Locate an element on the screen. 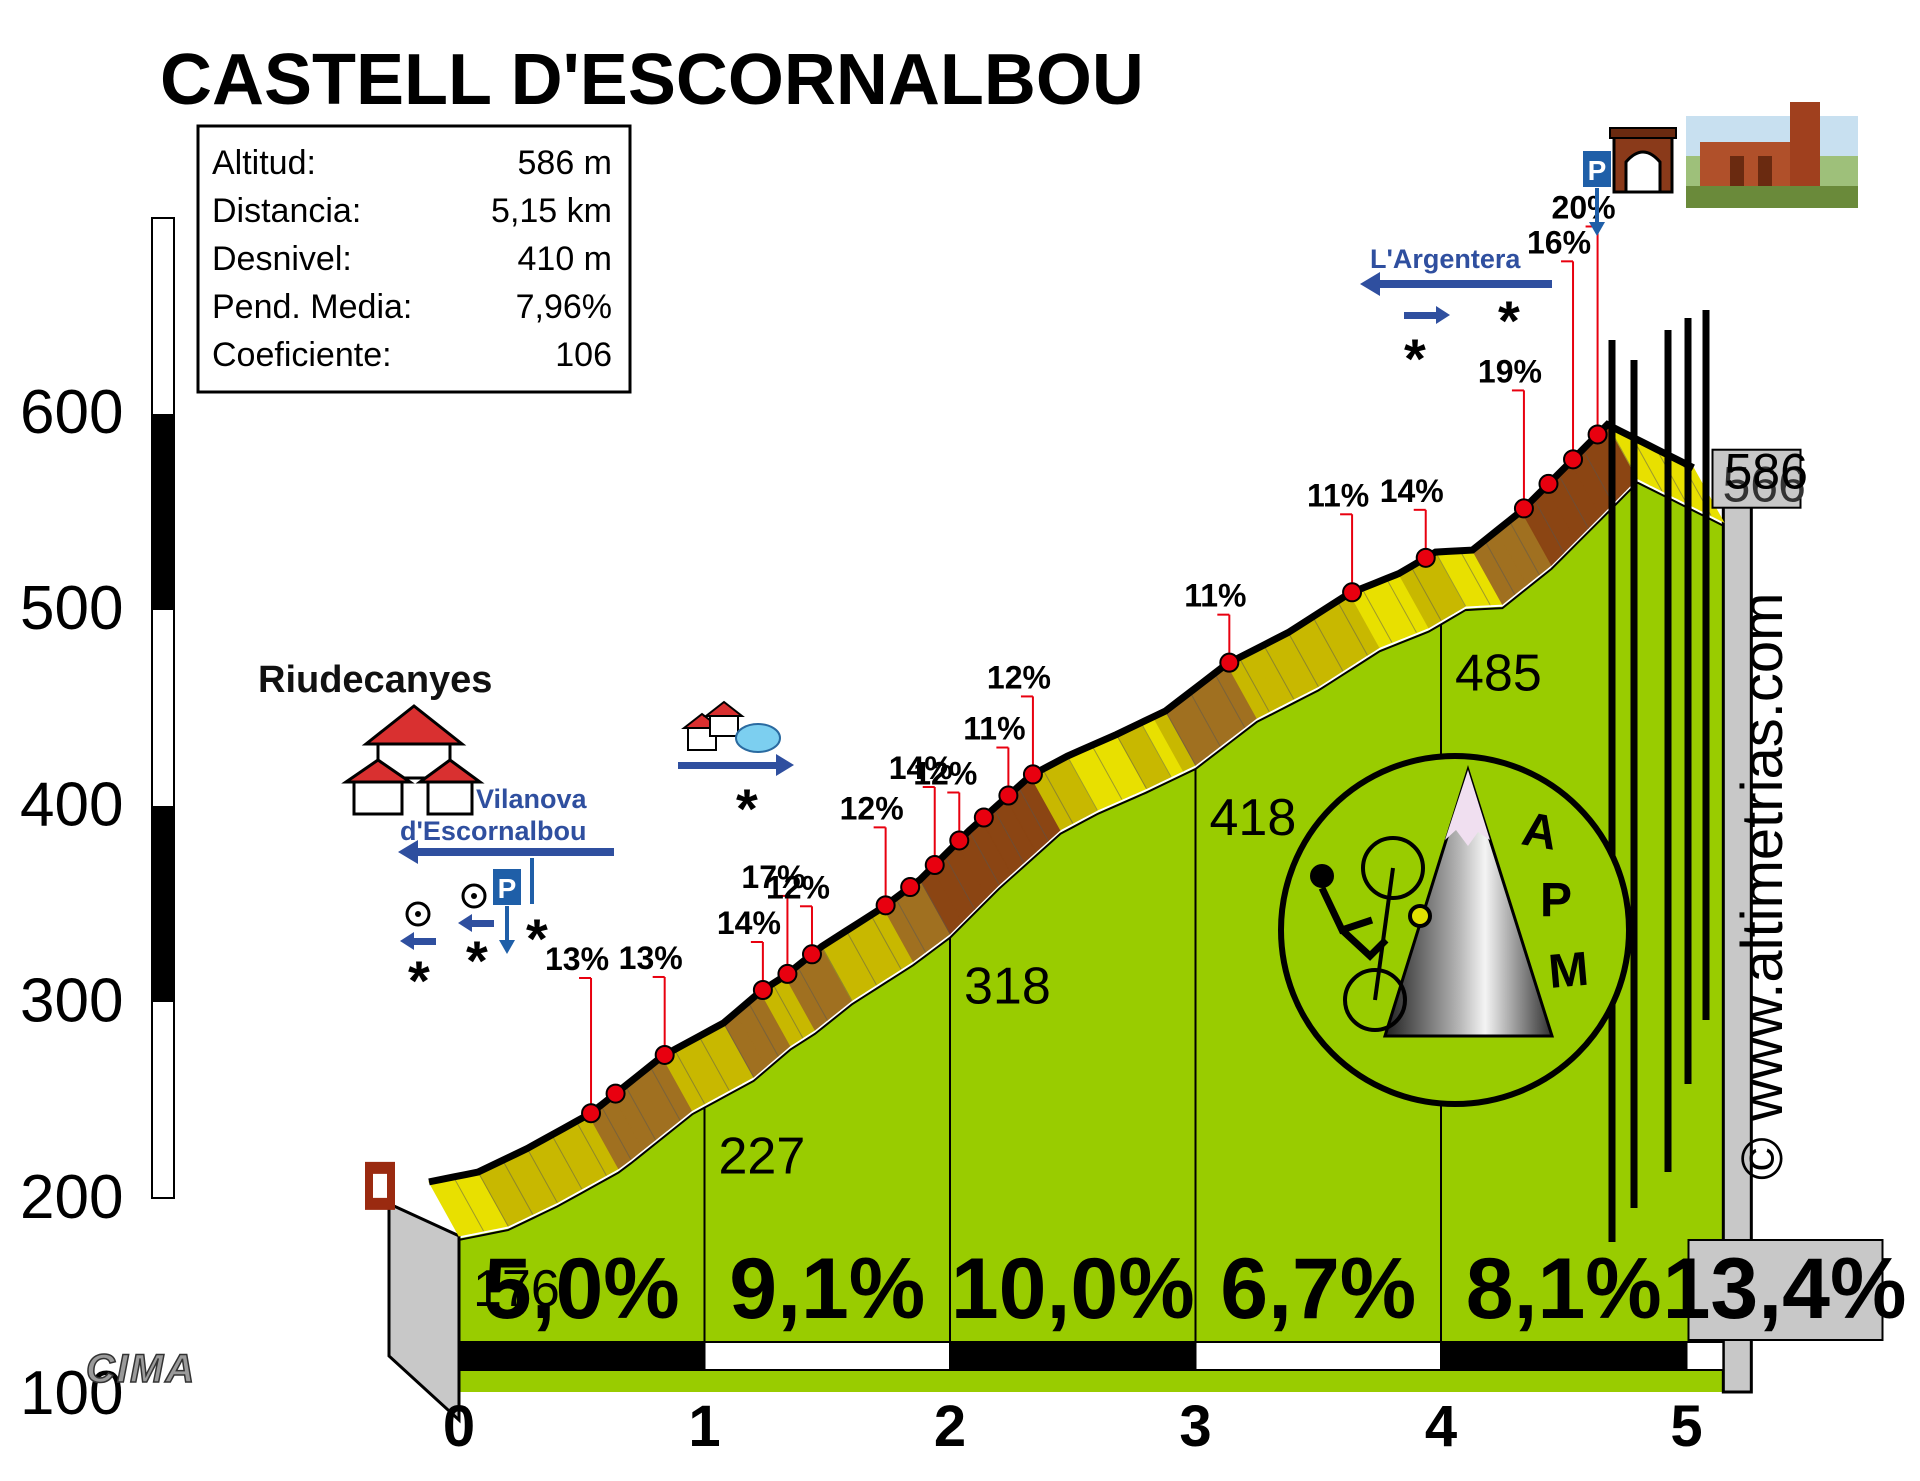 This screenshot has height=1481, width=1920. poi-icon is located at coordinates (446, 905).